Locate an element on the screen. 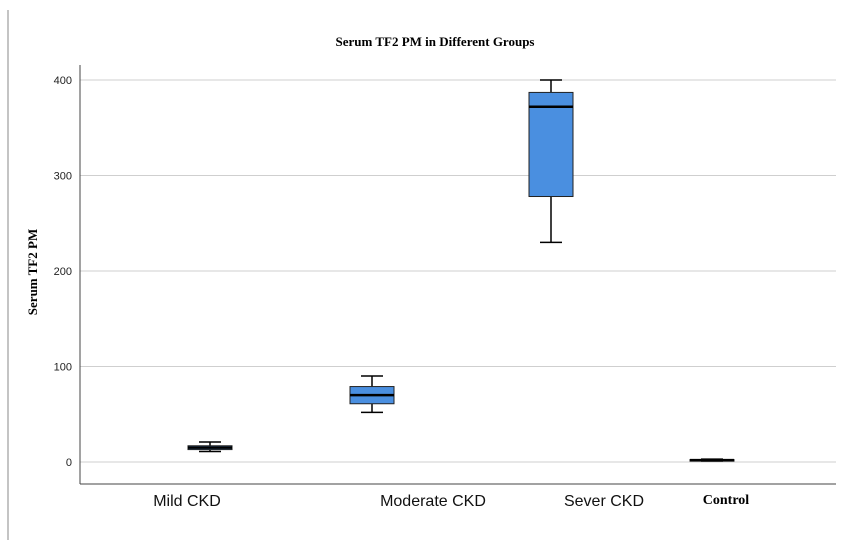 This screenshot has width=850, height=547. y-axis-label: Serum TF2 PM is located at coordinates (32, 272).